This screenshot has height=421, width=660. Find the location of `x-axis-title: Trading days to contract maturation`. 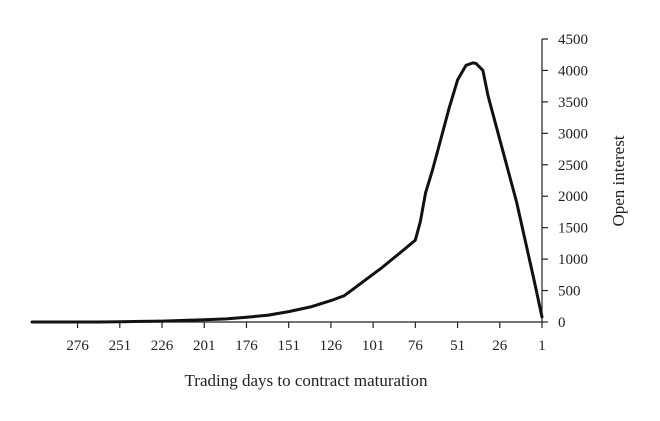

x-axis-title: Trading days to contract maturation is located at coordinates (306, 380).